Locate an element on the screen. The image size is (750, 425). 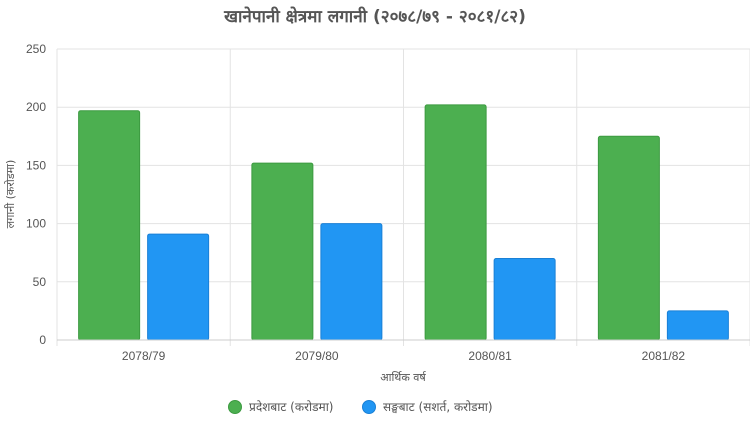
y-tick-label: 0 is located at coordinates (42, 340).